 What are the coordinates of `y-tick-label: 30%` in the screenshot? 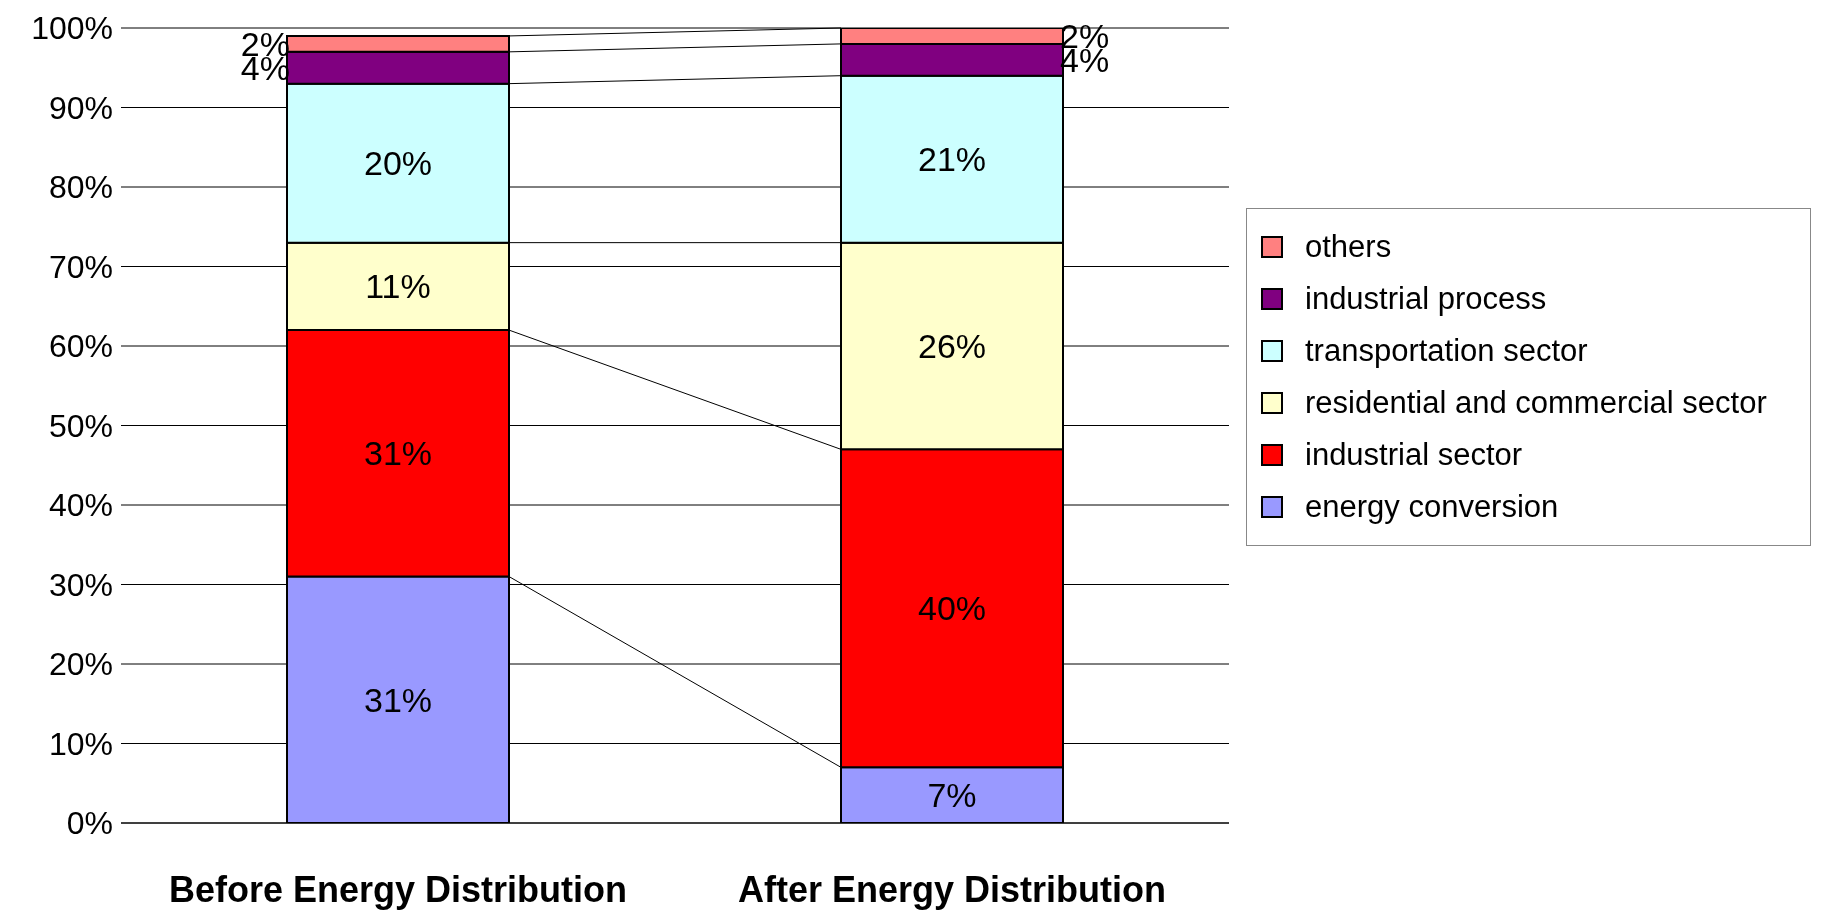 It's located at (80, 584).